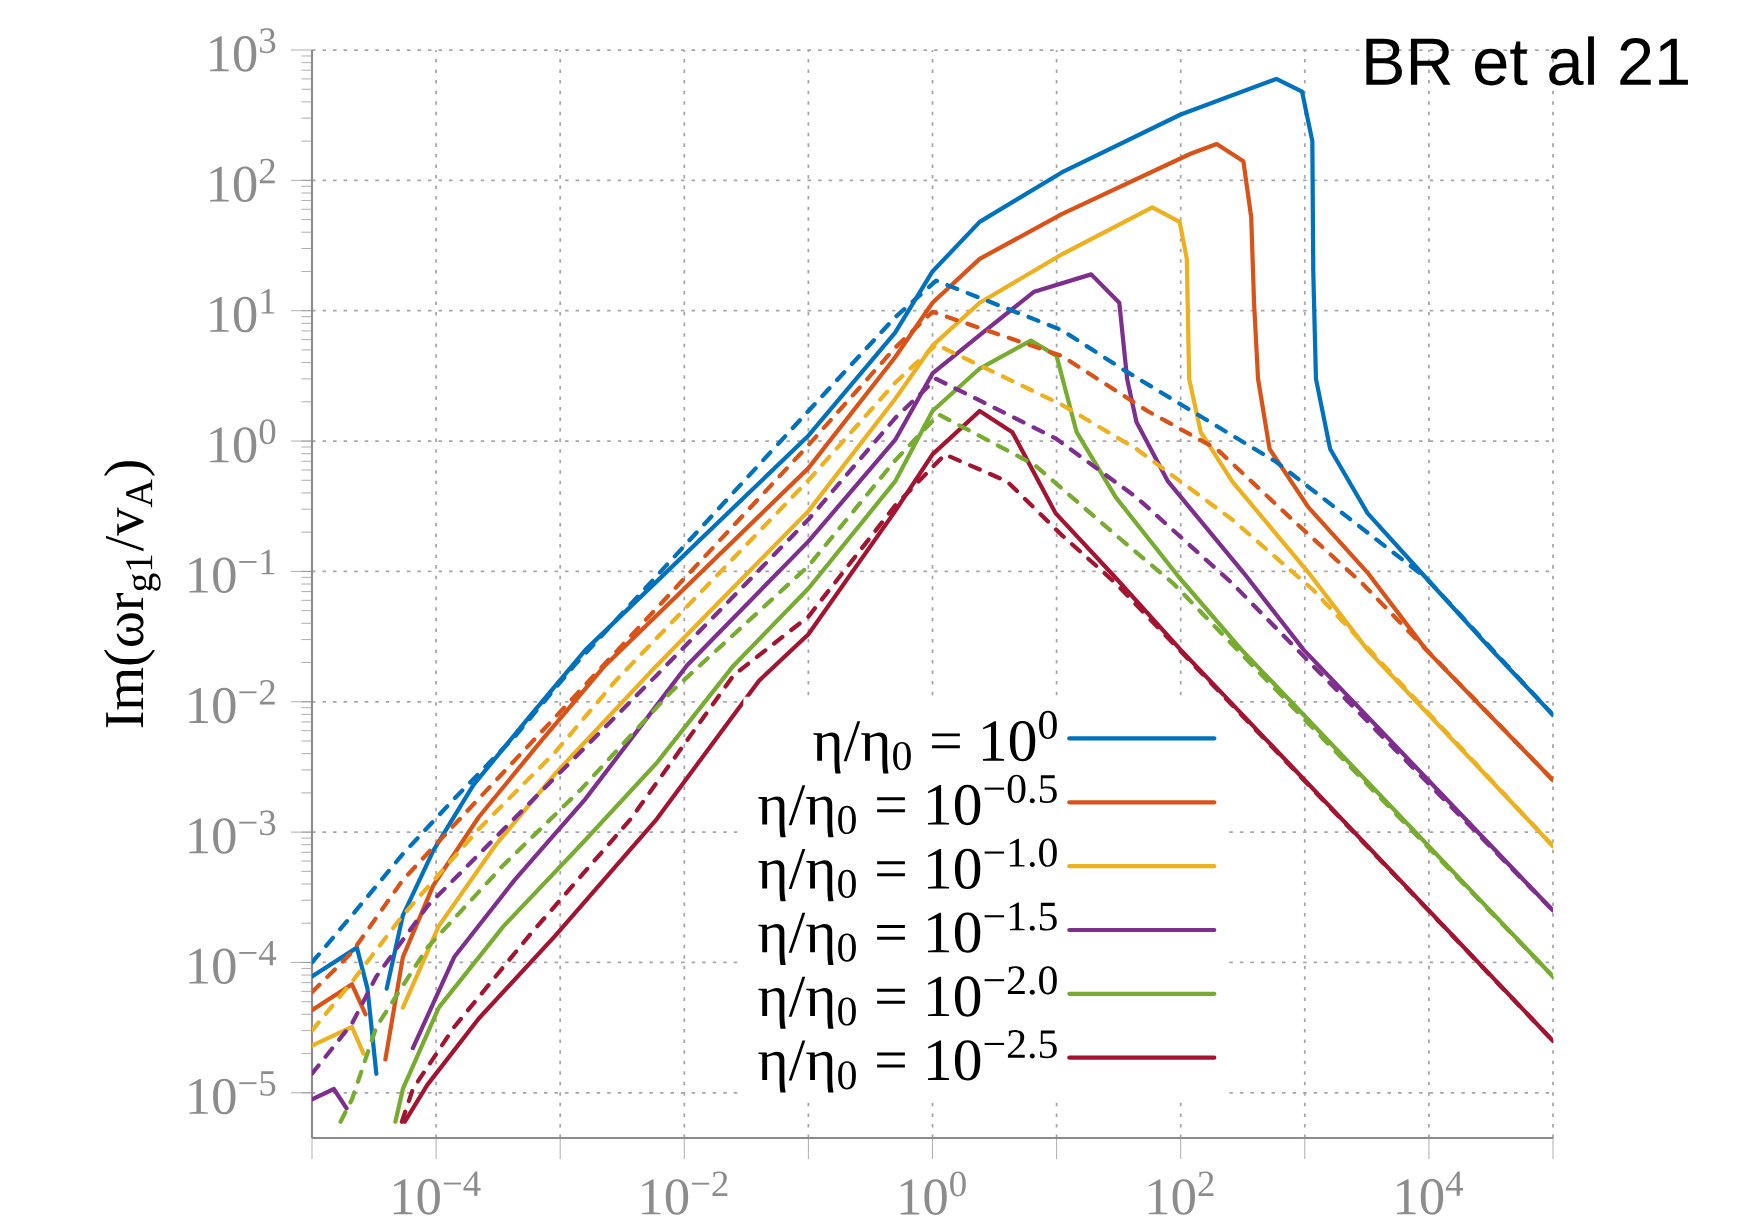  Describe the element at coordinates (907, 997) in the screenshot. I see `legend-label: η/η$_{0}$ = 10$^{−2.0}$` at that location.